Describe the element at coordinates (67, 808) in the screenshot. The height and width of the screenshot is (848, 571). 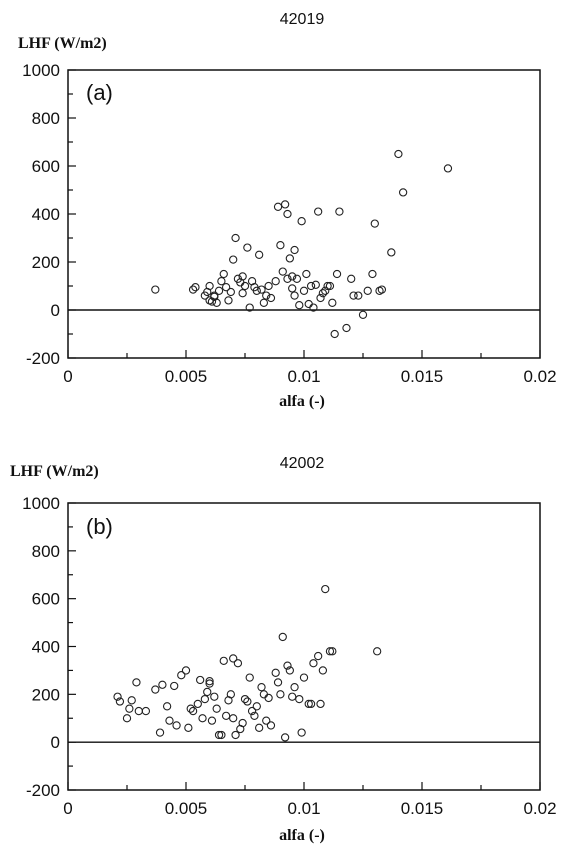
I see `chart-b-x-tick-label: 0` at that location.